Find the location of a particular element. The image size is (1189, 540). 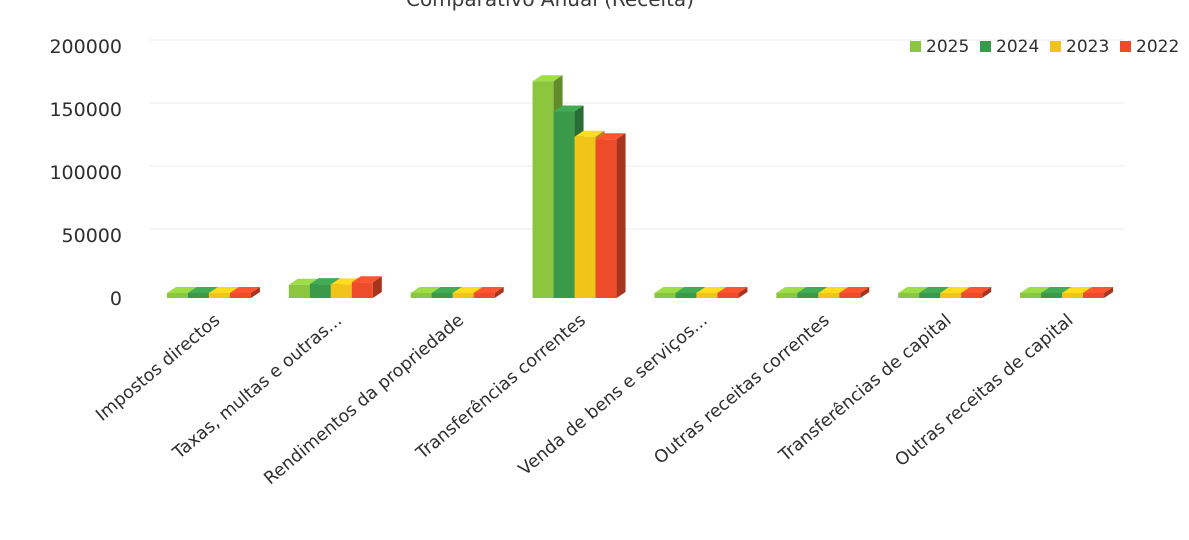

legend-item-2024: 2024 is located at coordinates (1009, 47).